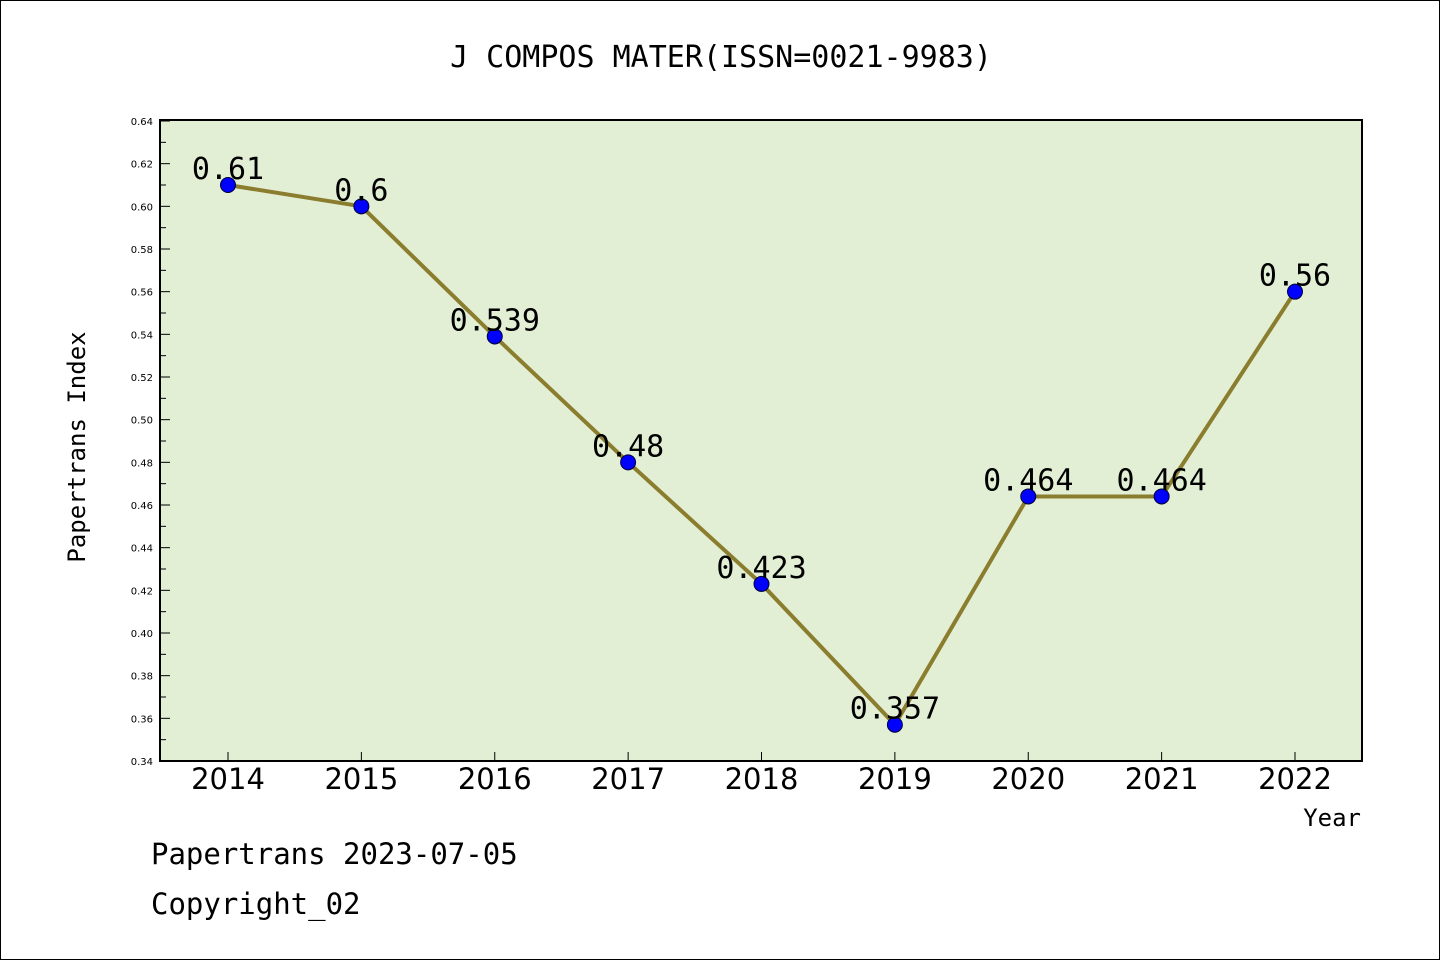  Describe the element at coordinates (77, 446) in the screenshot. I see `y-axis-title: Papertrans Index` at that location.